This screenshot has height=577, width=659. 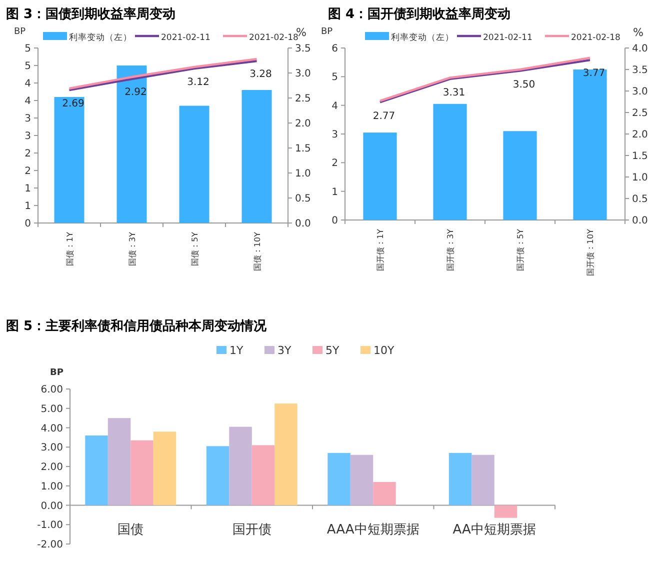 I want to click on legend-label: 1Y, so click(x=237, y=350).